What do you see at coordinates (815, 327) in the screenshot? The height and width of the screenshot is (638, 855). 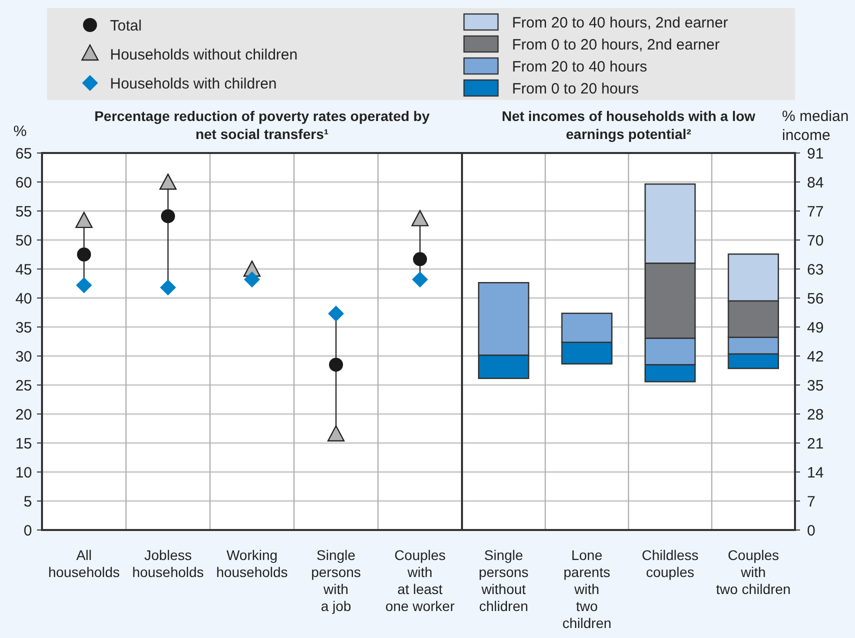 I see `y-tick-label: 49` at bounding box center [815, 327].